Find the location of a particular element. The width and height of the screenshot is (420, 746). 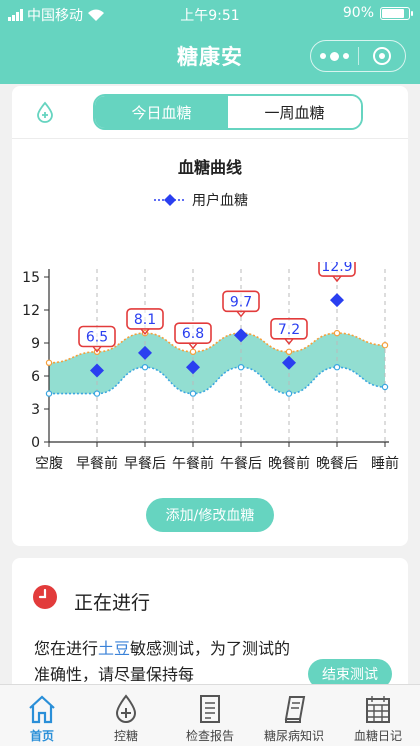

tab-reports: 检查报告 is located at coordinates (210, 715).